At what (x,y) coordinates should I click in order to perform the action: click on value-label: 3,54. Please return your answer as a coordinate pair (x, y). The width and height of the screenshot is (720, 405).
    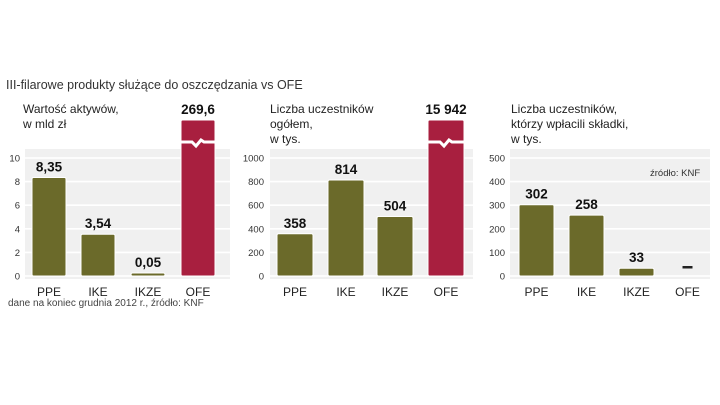
    Looking at the image, I should click on (98, 223).